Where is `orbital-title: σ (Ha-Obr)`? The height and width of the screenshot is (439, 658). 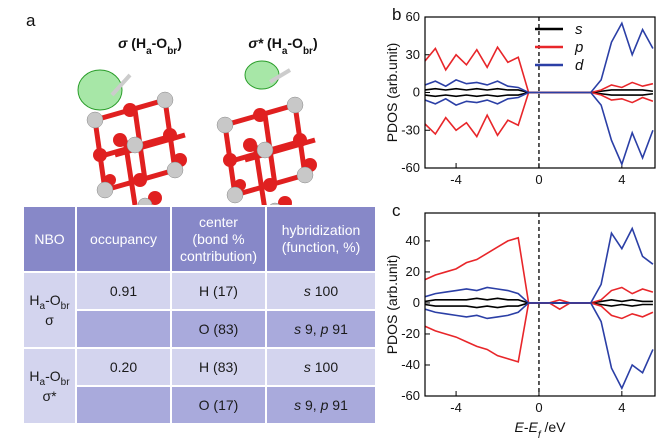 orbital-title: σ (Ha-Obr) is located at coordinates (150, 46).